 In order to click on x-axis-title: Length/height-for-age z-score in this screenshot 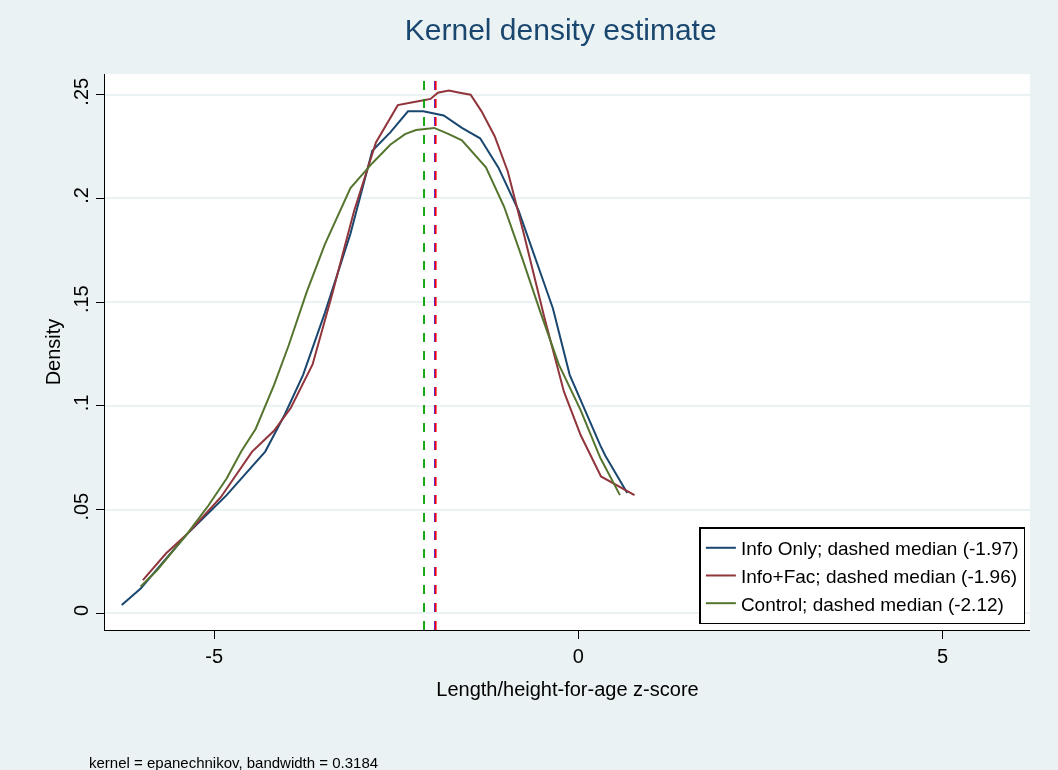, I will do `click(567, 688)`.